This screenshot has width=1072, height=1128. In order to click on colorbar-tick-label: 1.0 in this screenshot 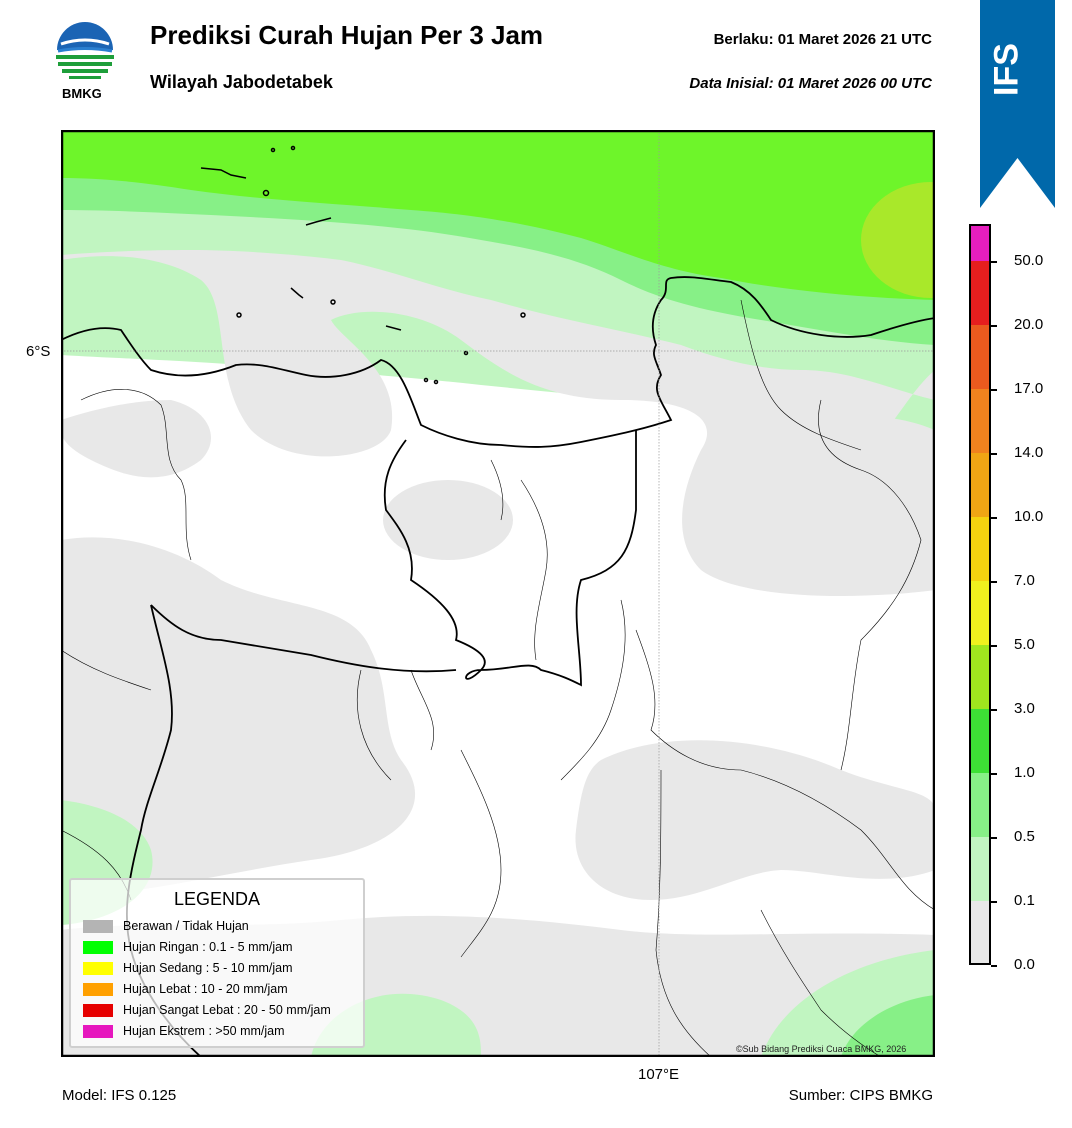, I will do `click(1024, 772)`.